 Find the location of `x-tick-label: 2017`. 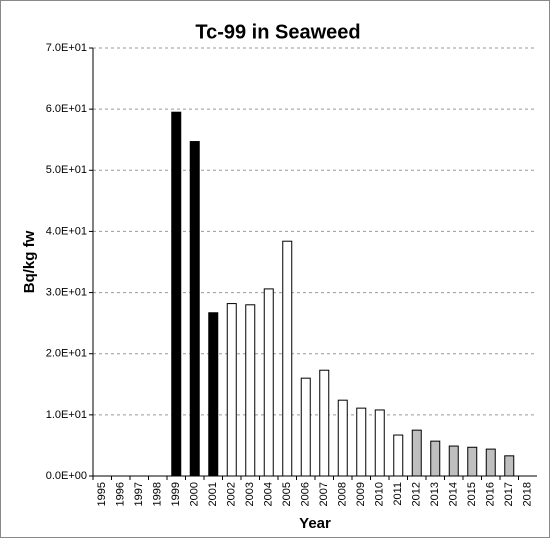

x-tick-label: 2017 is located at coordinates (509, 494).